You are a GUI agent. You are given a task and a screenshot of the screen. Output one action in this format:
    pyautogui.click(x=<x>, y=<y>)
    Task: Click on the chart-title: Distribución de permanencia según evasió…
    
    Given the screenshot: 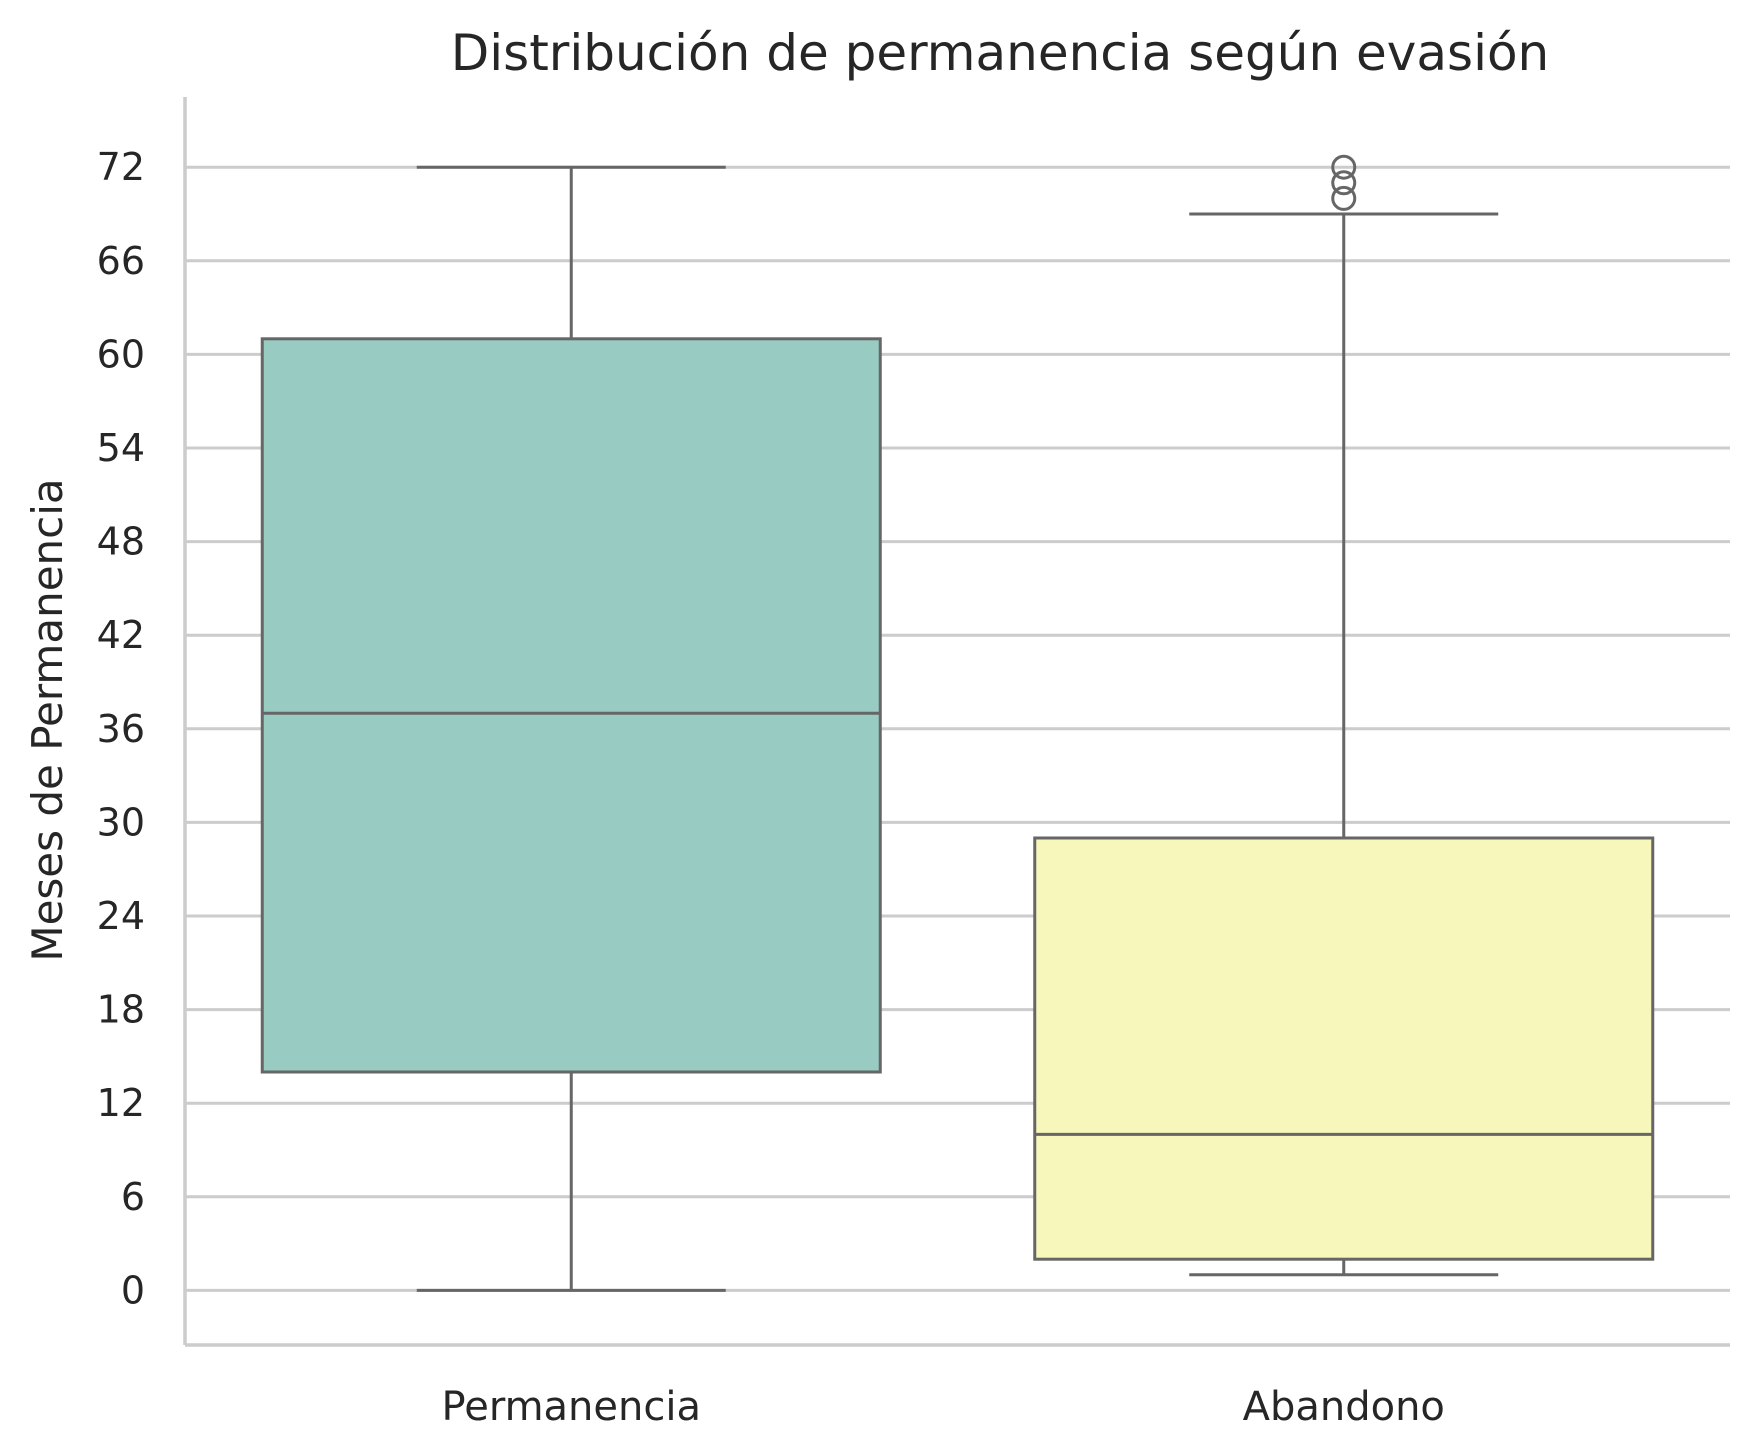 What is the action you would take?
    pyautogui.click(x=1000, y=53)
    